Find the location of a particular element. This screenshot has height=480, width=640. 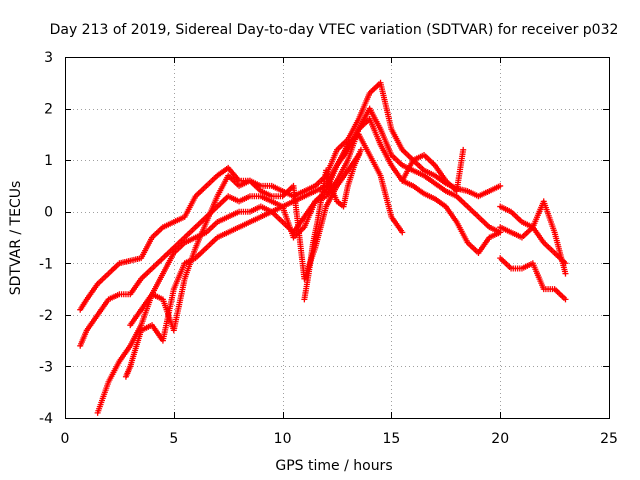

x-tick-label: 5 is located at coordinates (173, 439).